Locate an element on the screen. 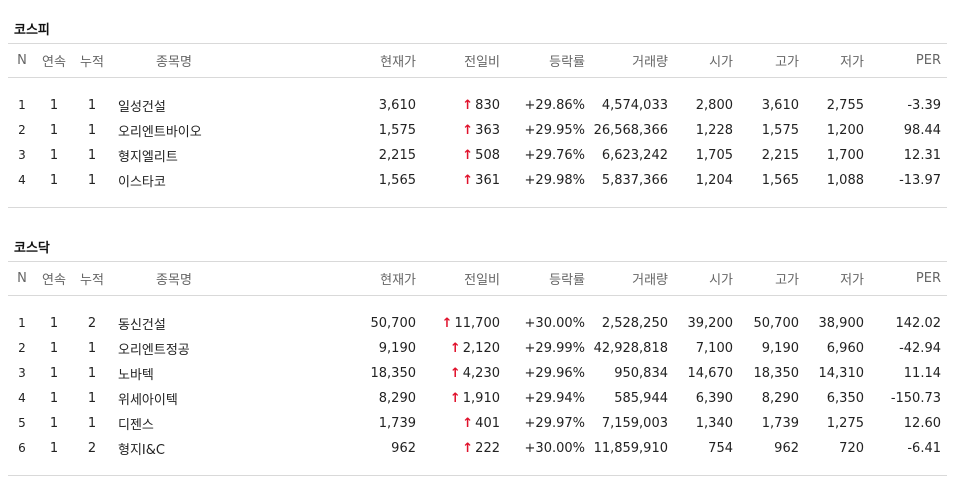 The image size is (960, 489). open-price-cell: 14,670 is located at coordinates (710, 373).